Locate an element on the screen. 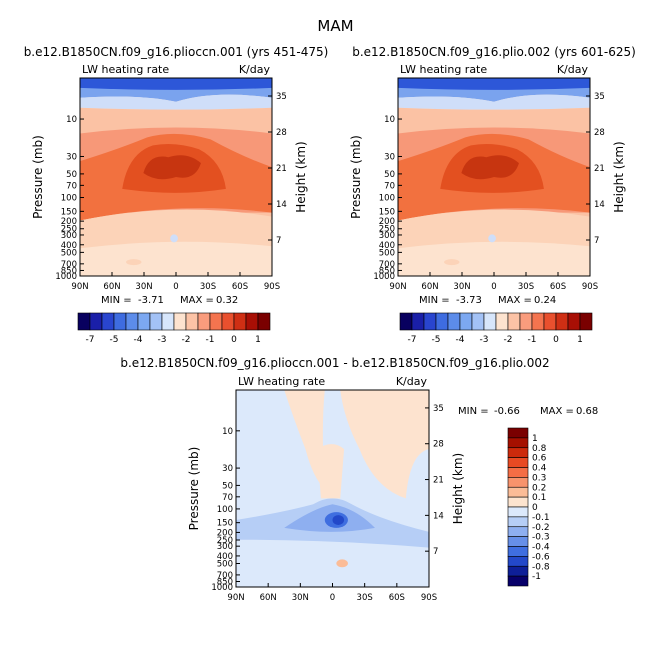  max-value: 0.32 is located at coordinates (227, 300).